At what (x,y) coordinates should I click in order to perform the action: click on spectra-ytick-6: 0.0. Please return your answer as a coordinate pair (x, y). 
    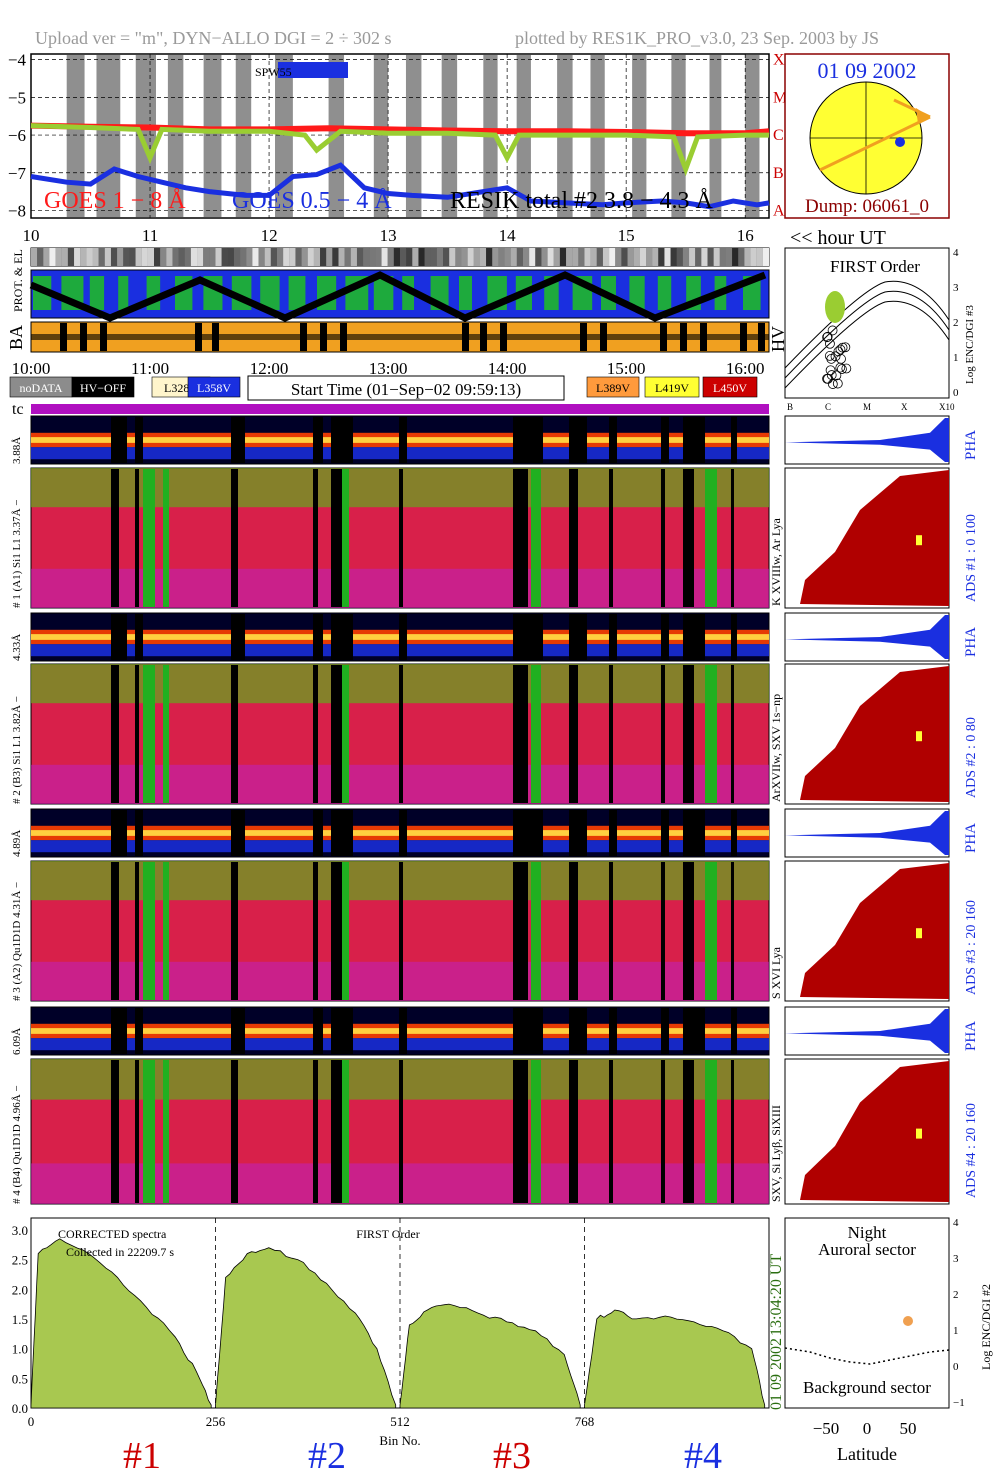
    Looking at the image, I should click on (20, 1408).